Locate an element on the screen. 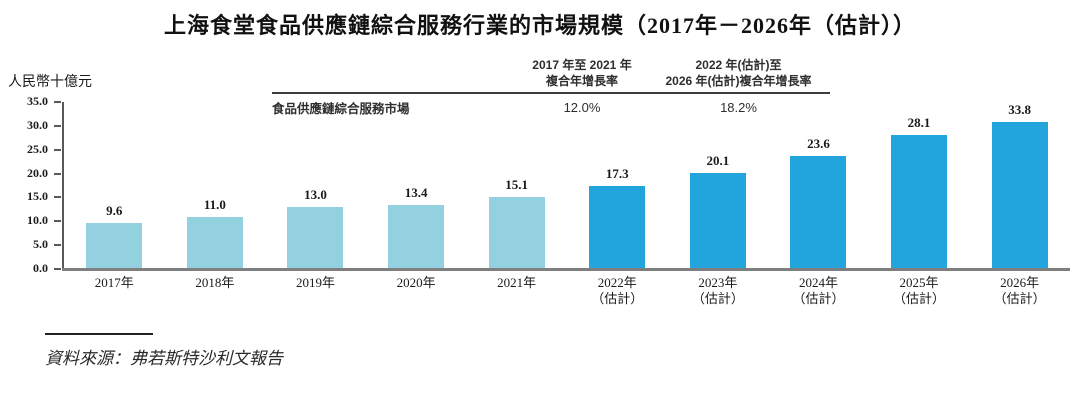  bar-slot: 13.0 is located at coordinates (315, 185).